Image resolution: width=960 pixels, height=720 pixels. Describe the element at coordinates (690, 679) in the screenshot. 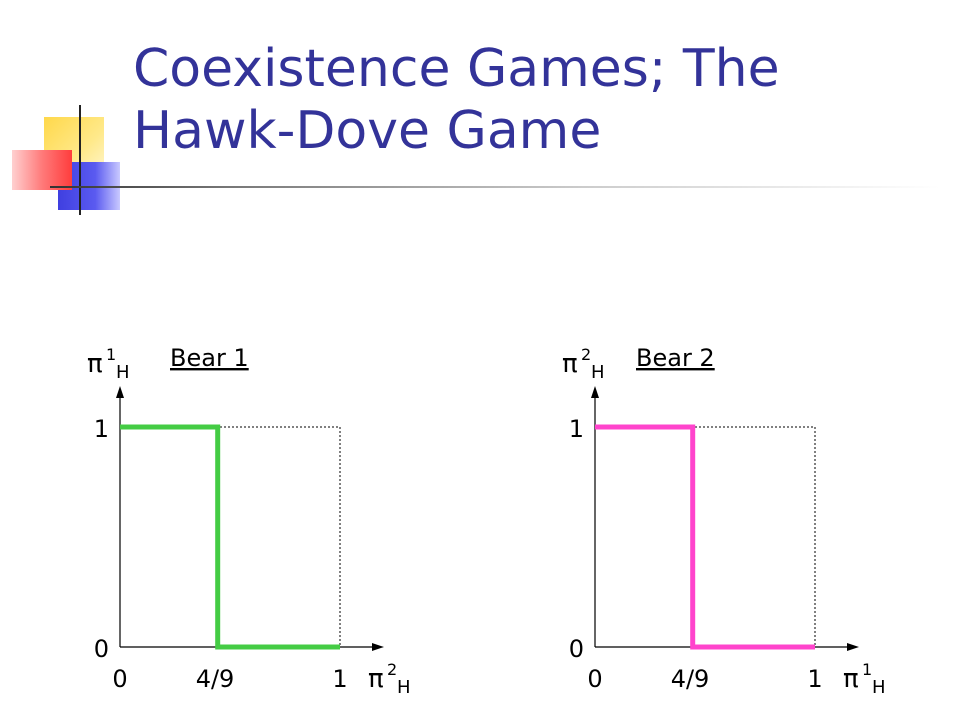

I see `chart-2-xtick-4-9: 4/9` at that location.